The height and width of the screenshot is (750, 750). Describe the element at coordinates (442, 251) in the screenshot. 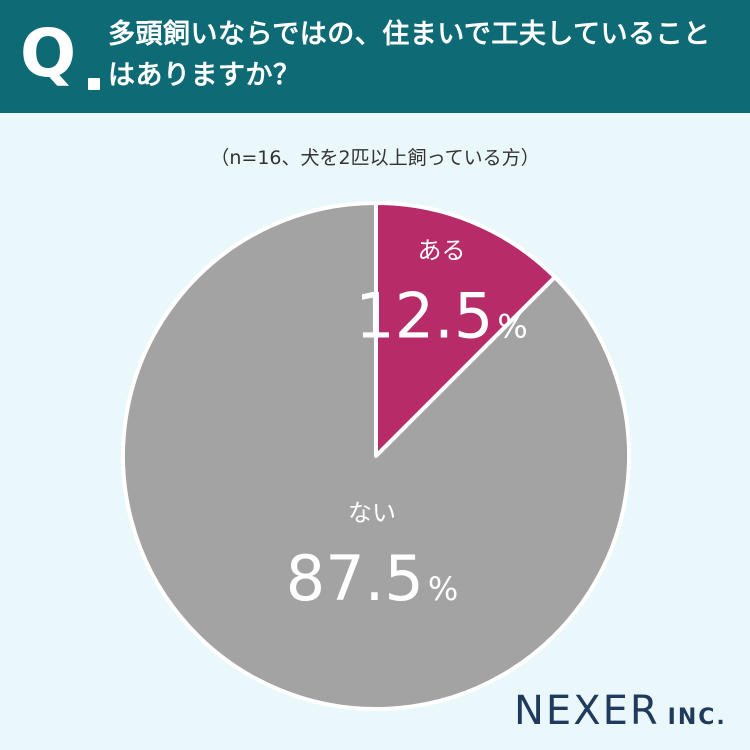

I see `slice-label-yes: ある` at that location.